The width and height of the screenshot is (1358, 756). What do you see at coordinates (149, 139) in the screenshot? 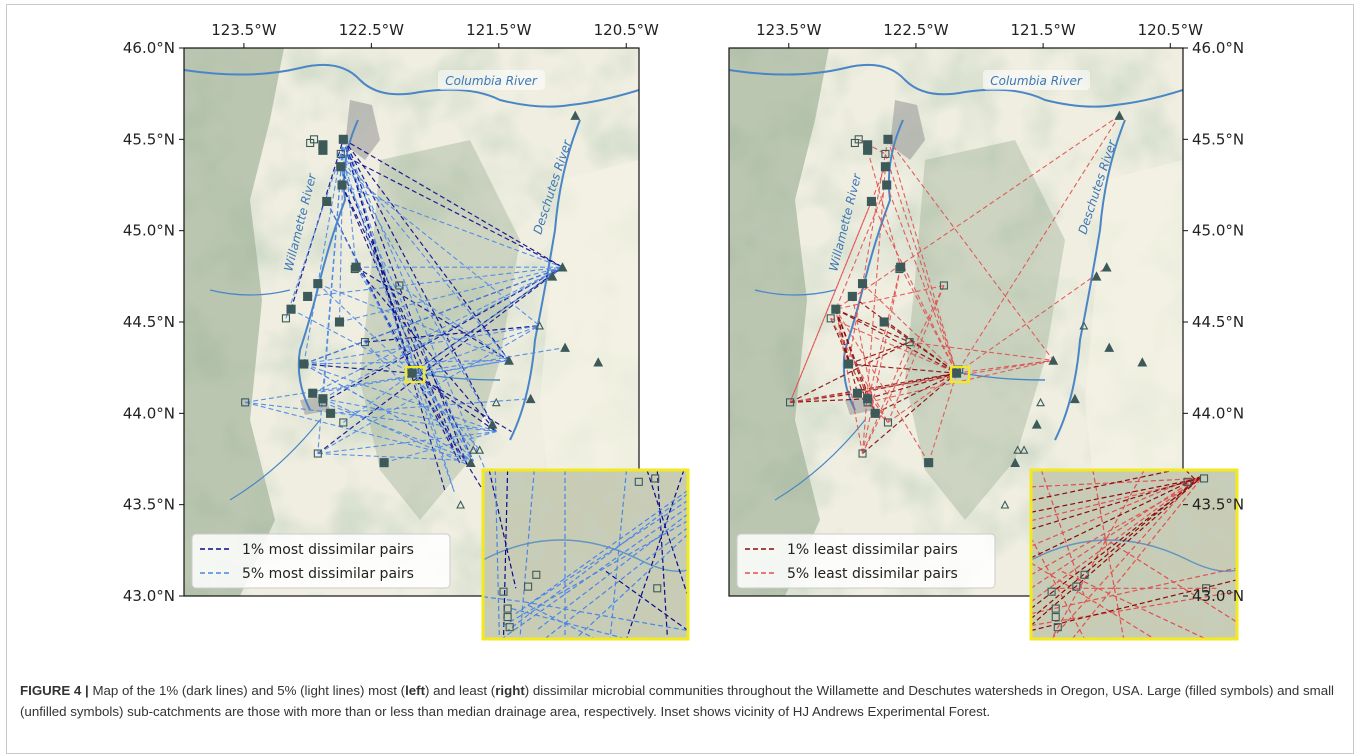
I see `lat-tick-label: 45.5°N` at bounding box center [149, 139].